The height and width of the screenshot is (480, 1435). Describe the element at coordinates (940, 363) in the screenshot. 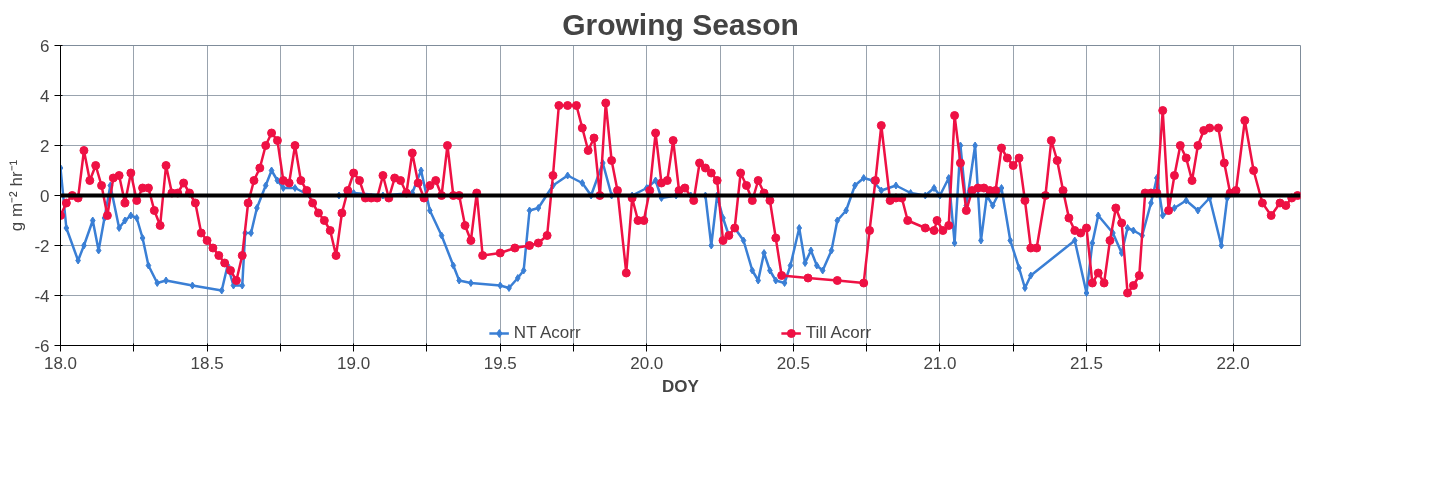

I see `x-tick-label: 21.0` at that location.